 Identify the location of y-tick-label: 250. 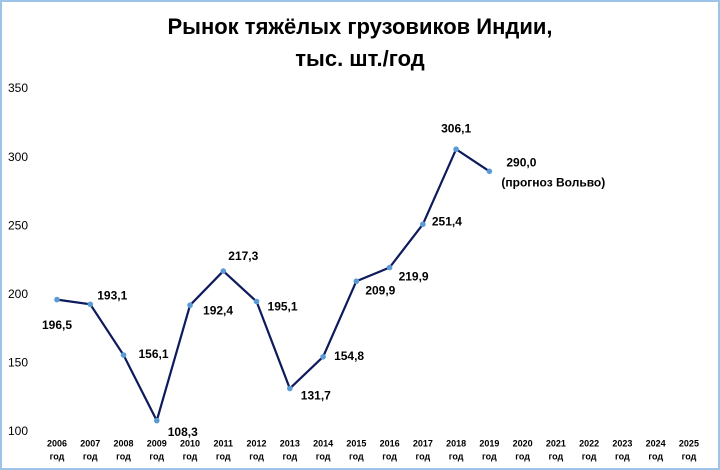
(18, 225).